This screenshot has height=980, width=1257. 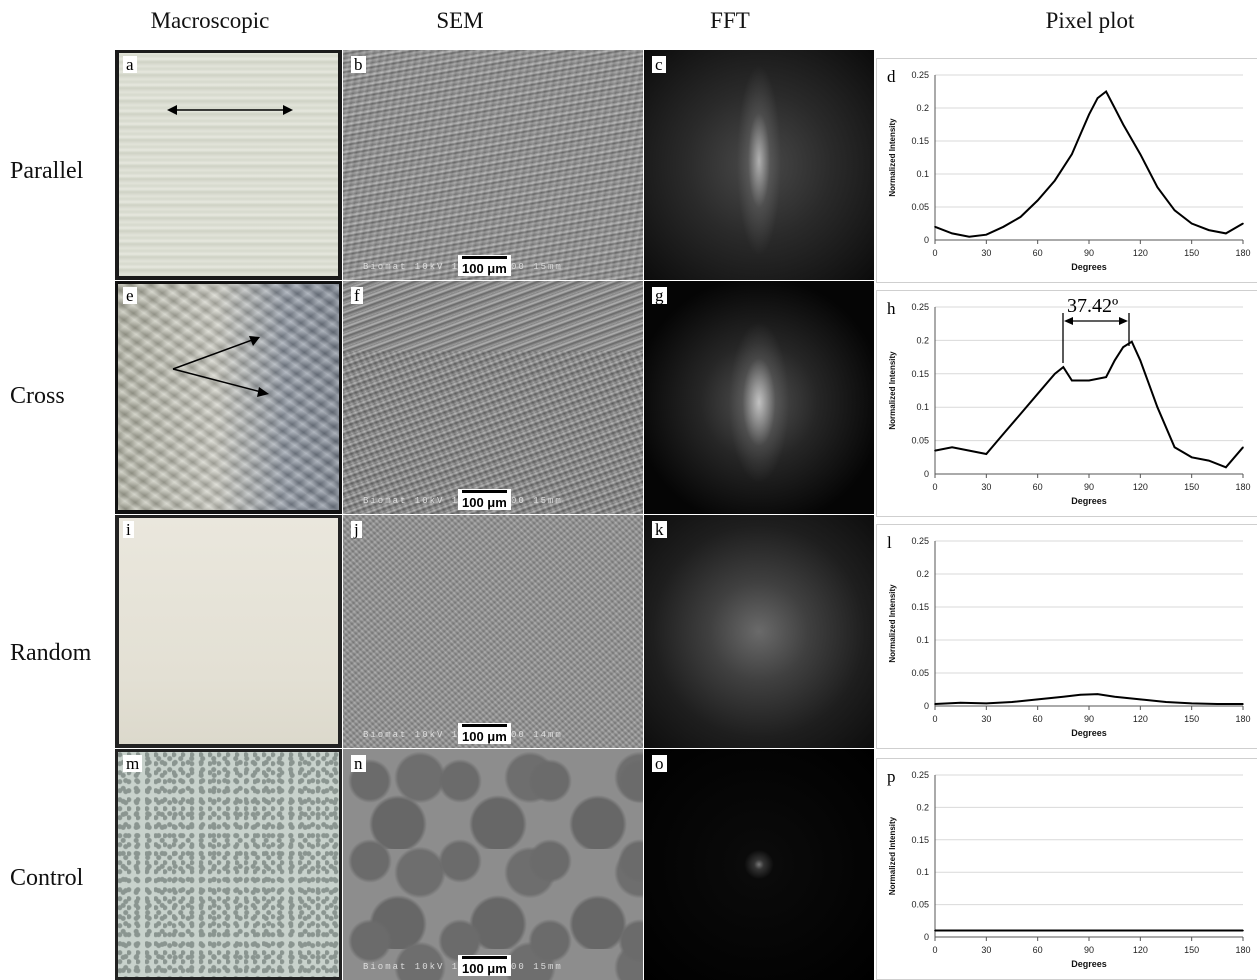 I want to click on row-label-random: Random, so click(x=51, y=653).